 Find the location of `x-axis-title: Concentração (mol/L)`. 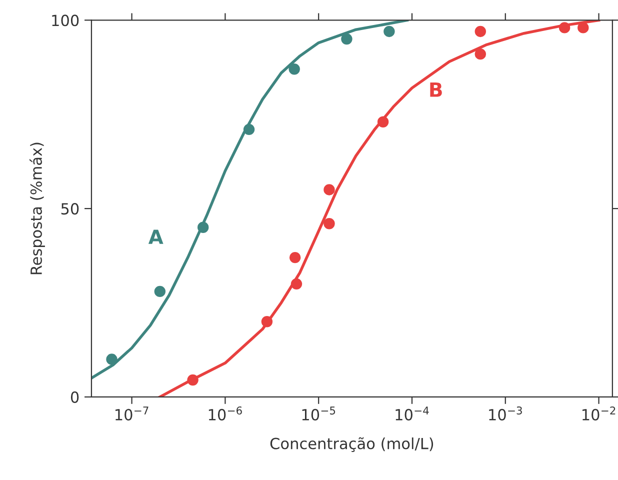

x-axis-title: Concentração (mol/L) is located at coordinates (352, 444).